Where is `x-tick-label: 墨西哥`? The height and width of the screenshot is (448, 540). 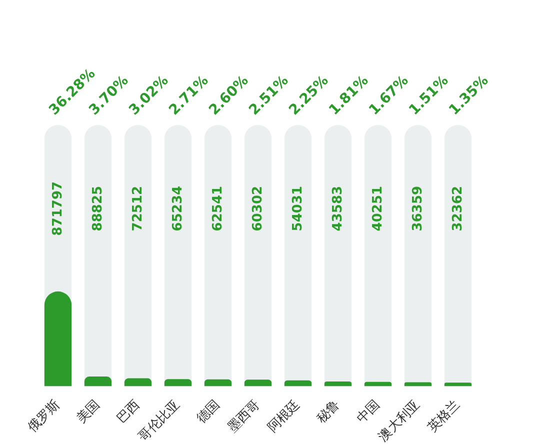
x-tick-label: 墨西哥 is located at coordinates (244, 416).